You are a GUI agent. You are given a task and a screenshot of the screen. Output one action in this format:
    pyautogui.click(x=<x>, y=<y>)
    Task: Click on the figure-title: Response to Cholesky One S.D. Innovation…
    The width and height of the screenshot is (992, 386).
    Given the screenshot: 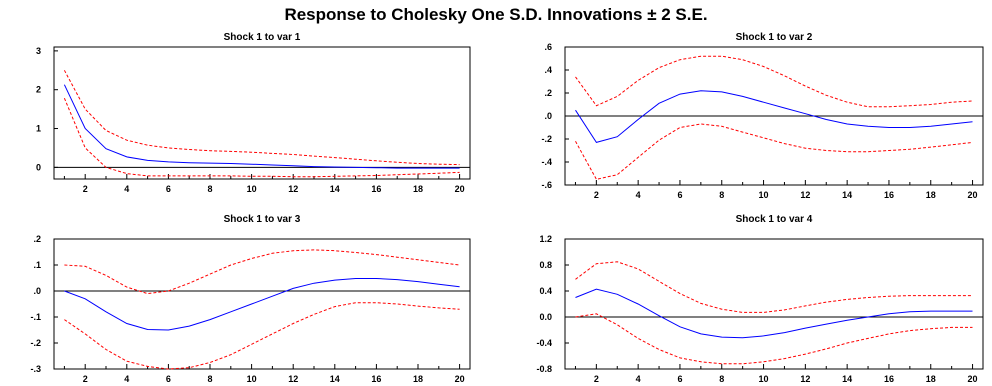 What is the action you would take?
    pyautogui.click(x=496, y=14)
    